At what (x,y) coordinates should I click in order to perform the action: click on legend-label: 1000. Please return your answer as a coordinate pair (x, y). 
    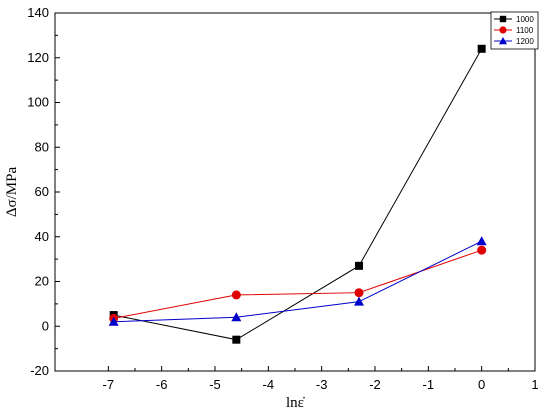
    Looking at the image, I should click on (525, 19).